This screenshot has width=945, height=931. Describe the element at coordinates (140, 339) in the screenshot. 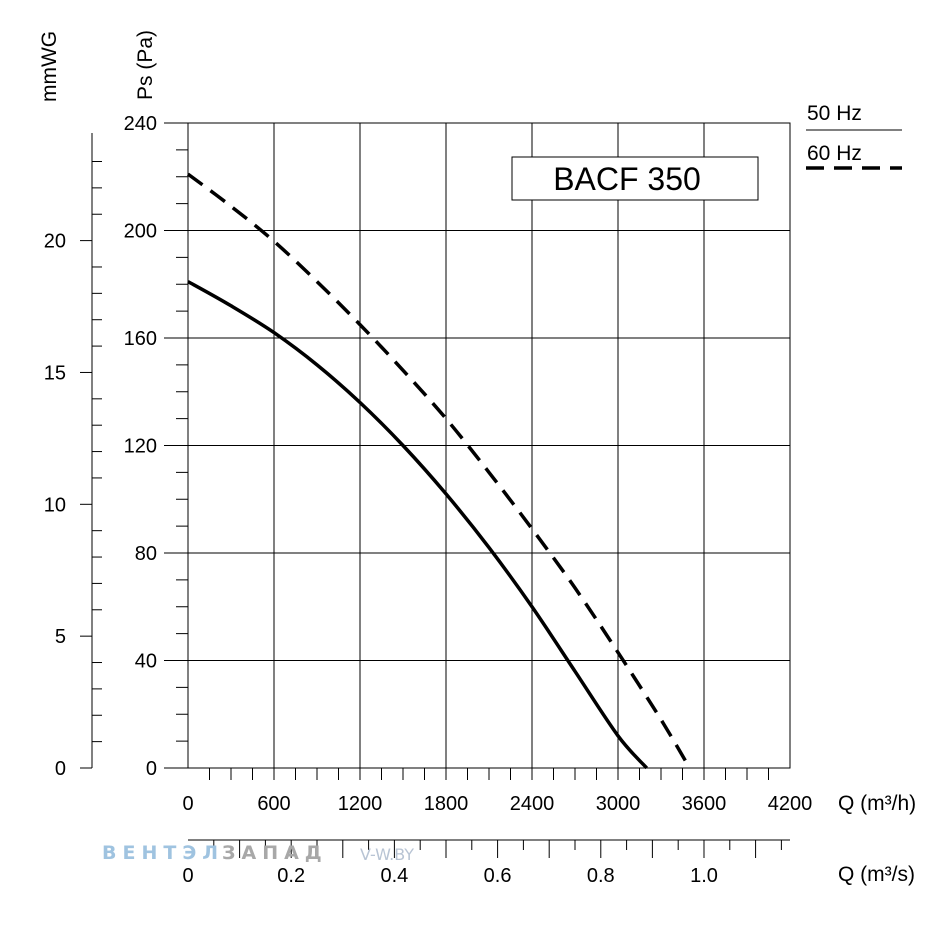

I see `y-tick-label-160: 160` at that location.